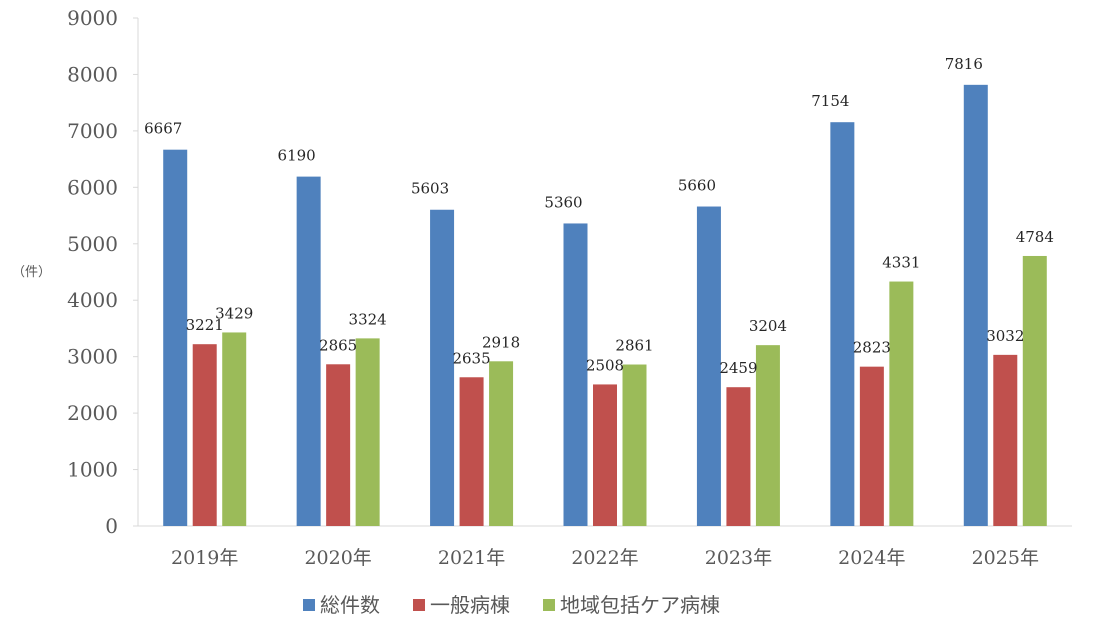 The image size is (1094, 644). I want to click on data-label: 5660, so click(697, 186).